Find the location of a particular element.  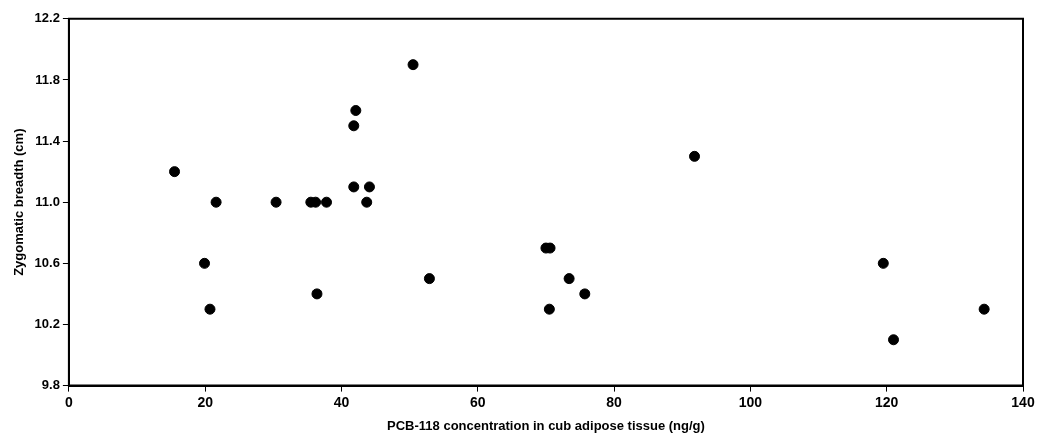

x-tick-label: 80 is located at coordinates (614, 401).